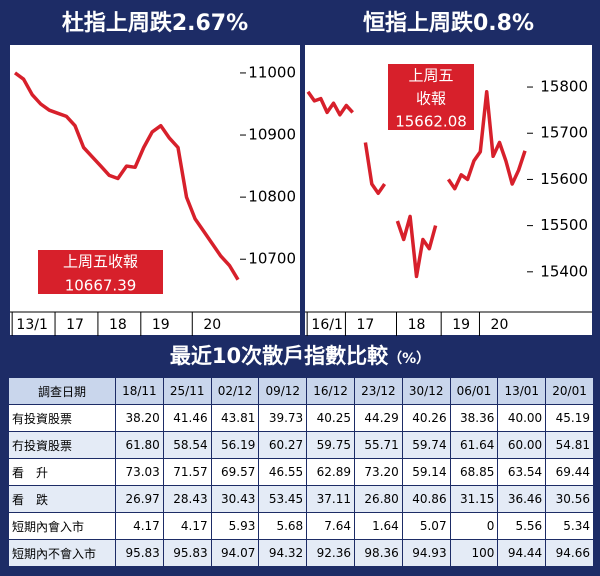 The width and height of the screenshot is (600, 576). Describe the element at coordinates (564, 87) in the screenshot. I see `y-tick-label: 15800` at that location.